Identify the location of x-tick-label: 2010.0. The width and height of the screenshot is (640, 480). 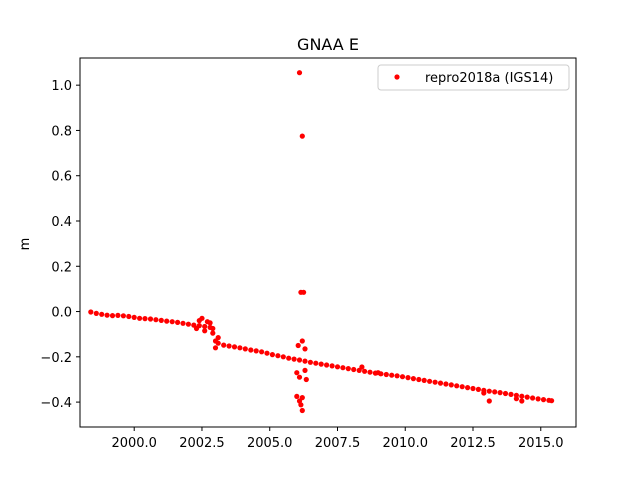
(405, 443).